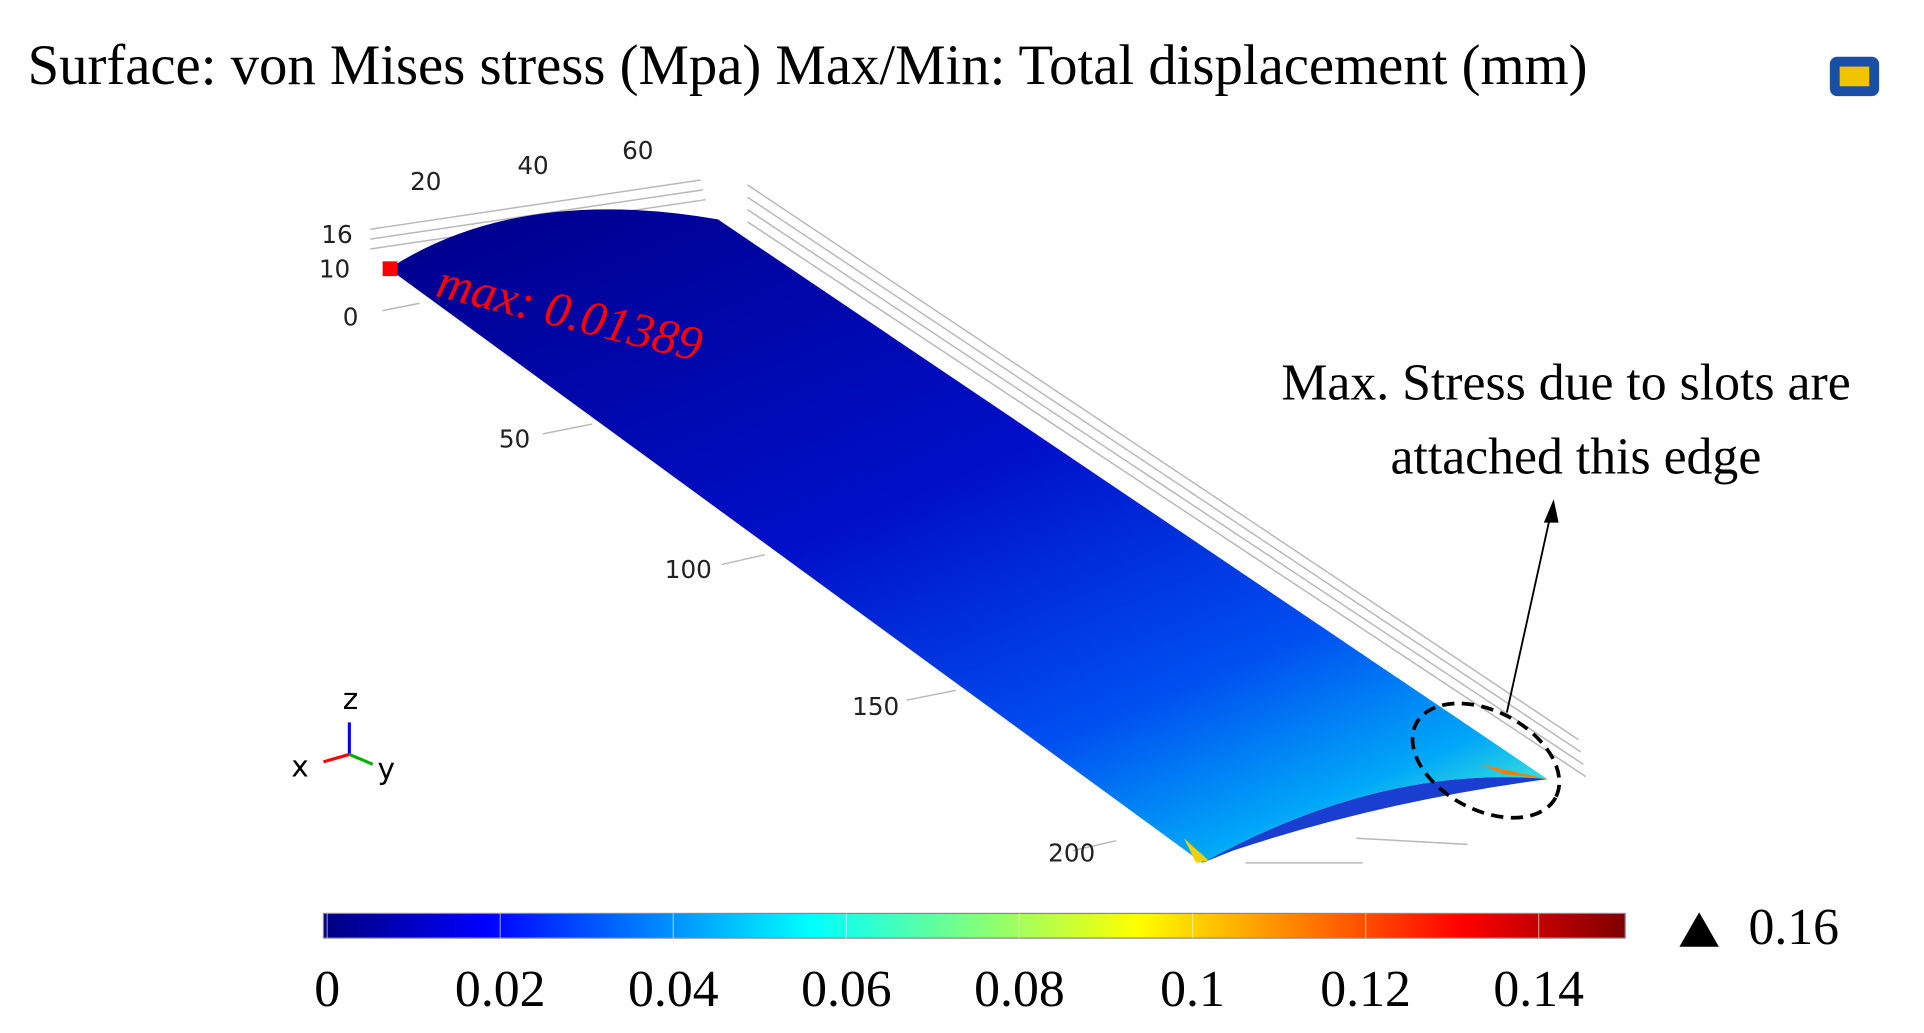 The image size is (1924, 1033). What do you see at coordinates (387, 769) in the screenshot?
I see `triad-label: y` at bounding box center [387, 769].